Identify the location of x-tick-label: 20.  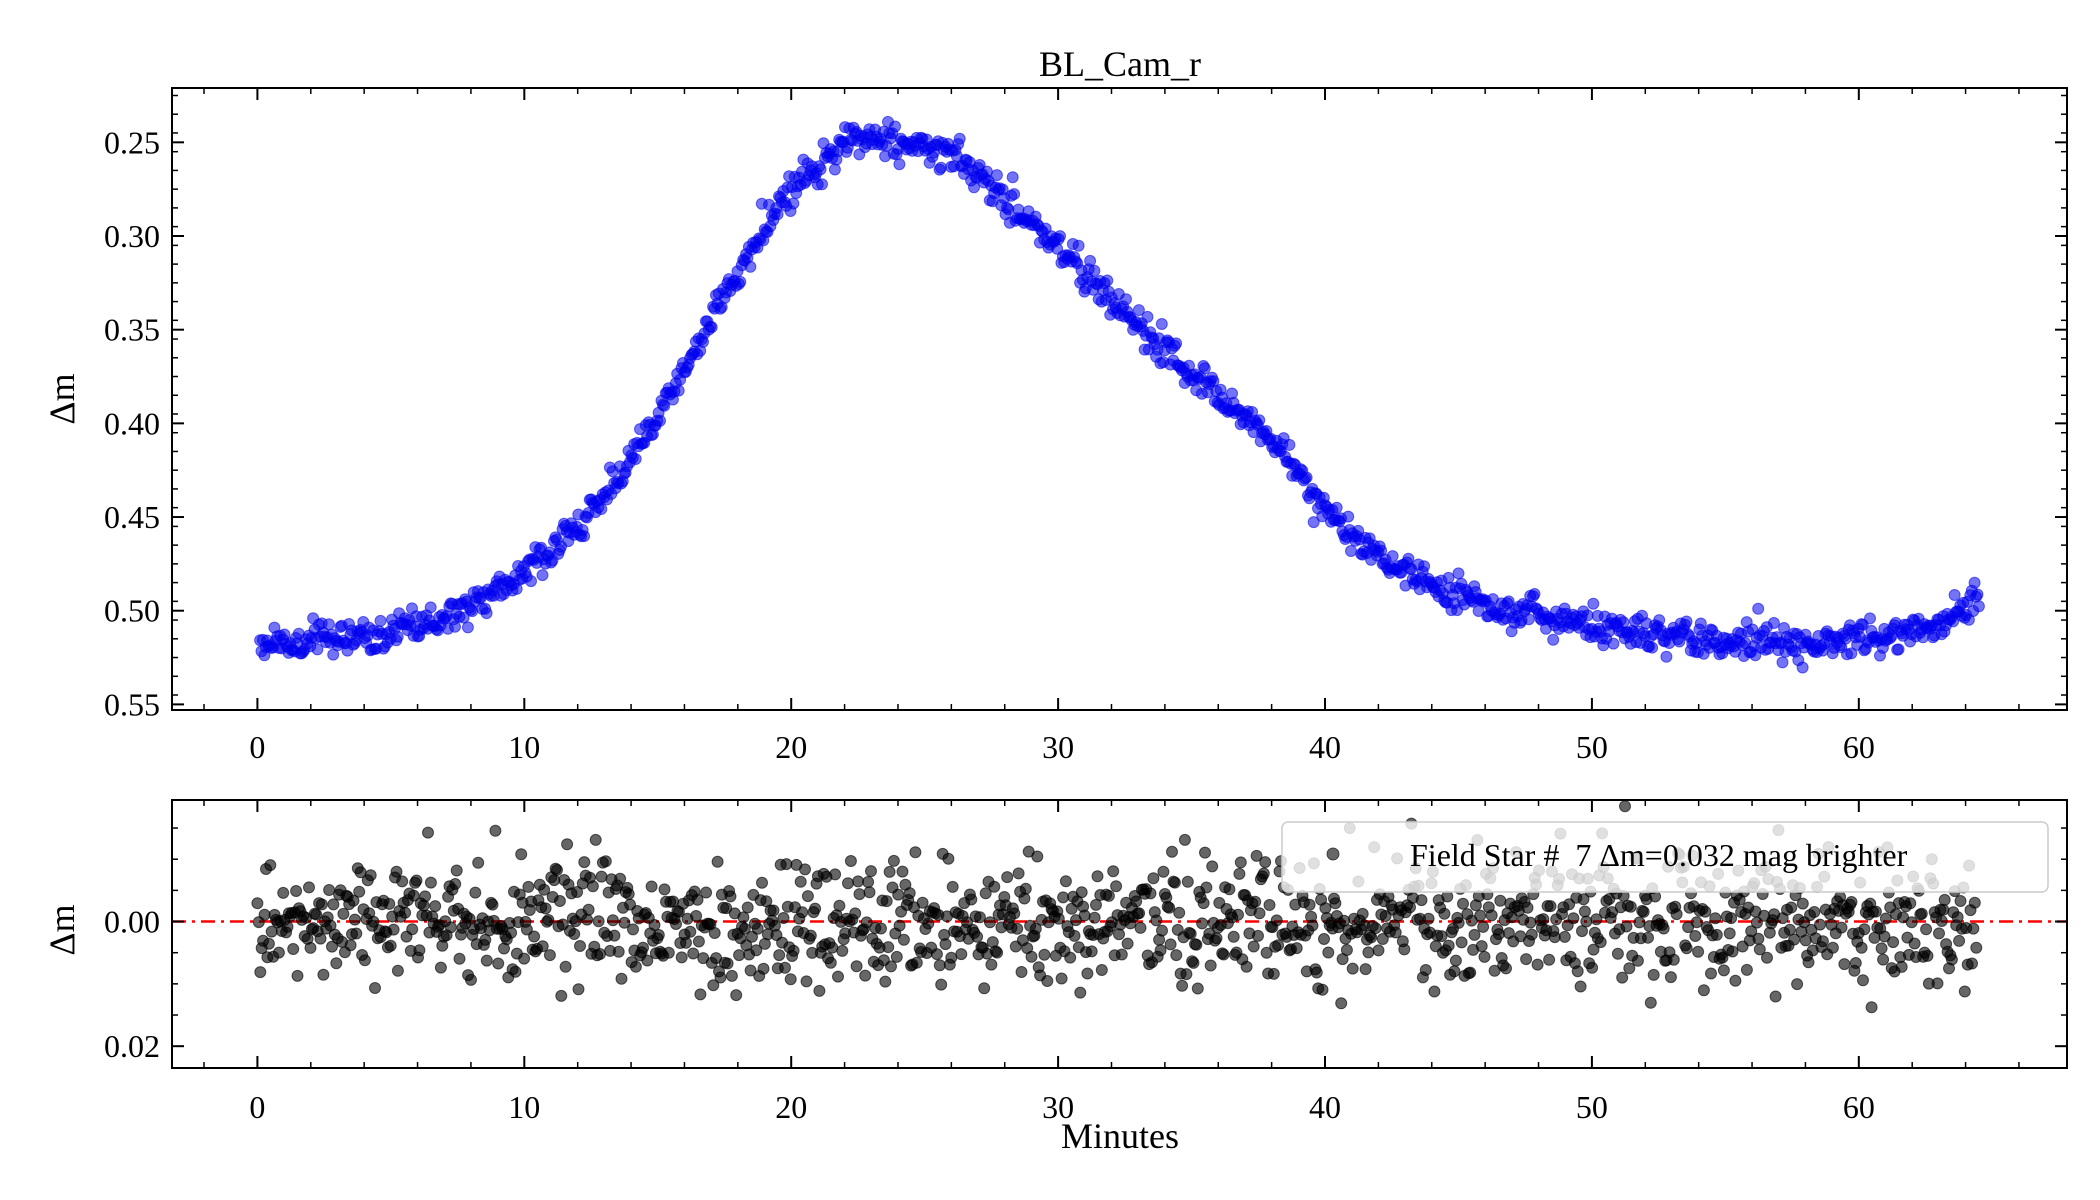
(791, 747).